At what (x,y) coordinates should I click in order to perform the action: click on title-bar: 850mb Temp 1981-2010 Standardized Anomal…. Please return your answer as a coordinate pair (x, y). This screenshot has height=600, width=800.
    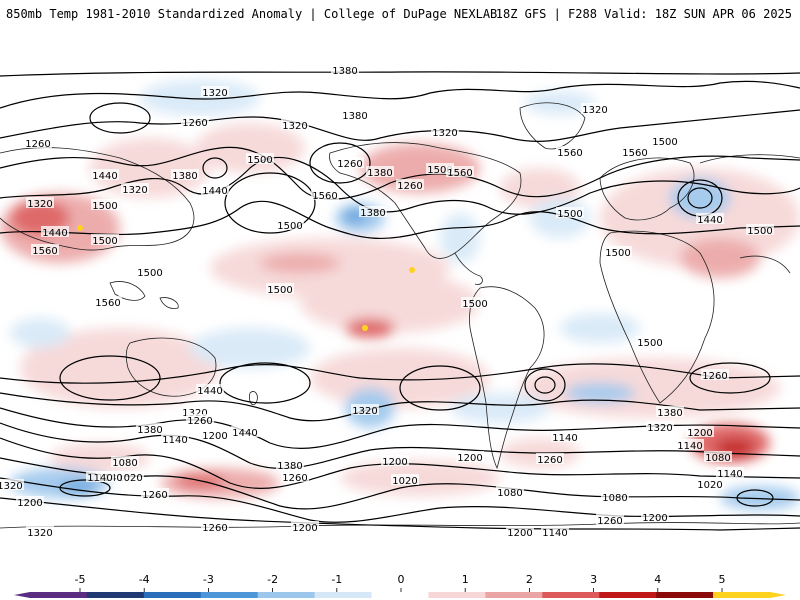
    Looking at the image, I should click on (400, 14).